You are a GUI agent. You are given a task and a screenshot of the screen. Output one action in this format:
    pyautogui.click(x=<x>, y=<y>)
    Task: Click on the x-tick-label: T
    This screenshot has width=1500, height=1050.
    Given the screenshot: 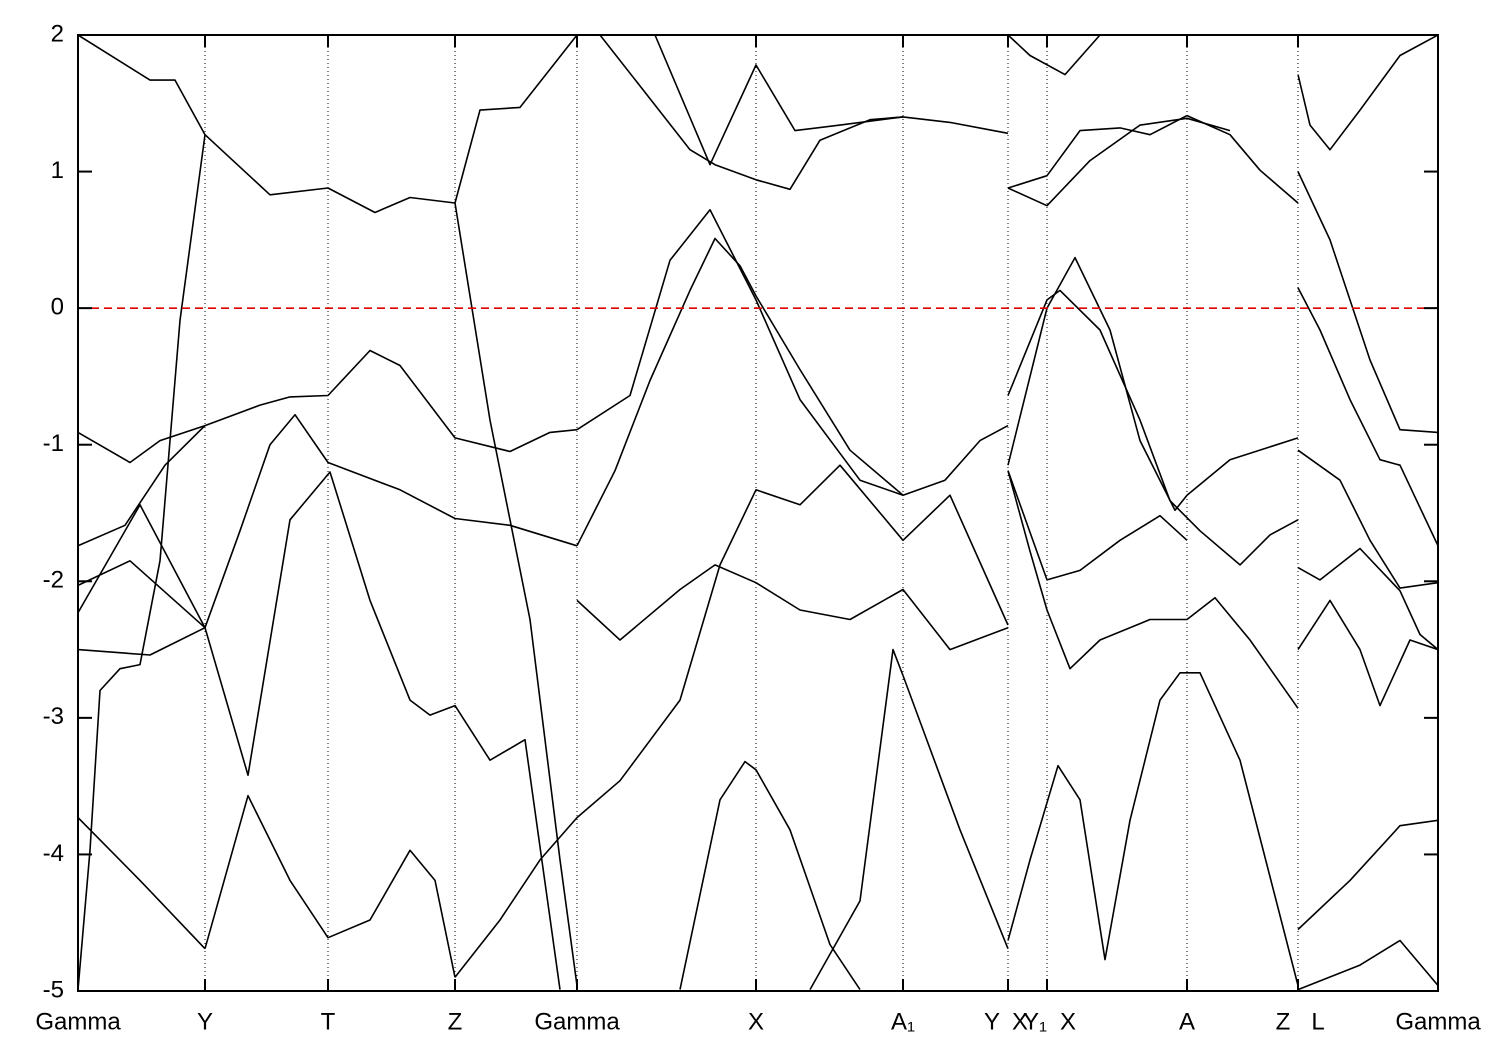 What is the action you would take?
    pyautogui.click(x=328, y=1021)
    